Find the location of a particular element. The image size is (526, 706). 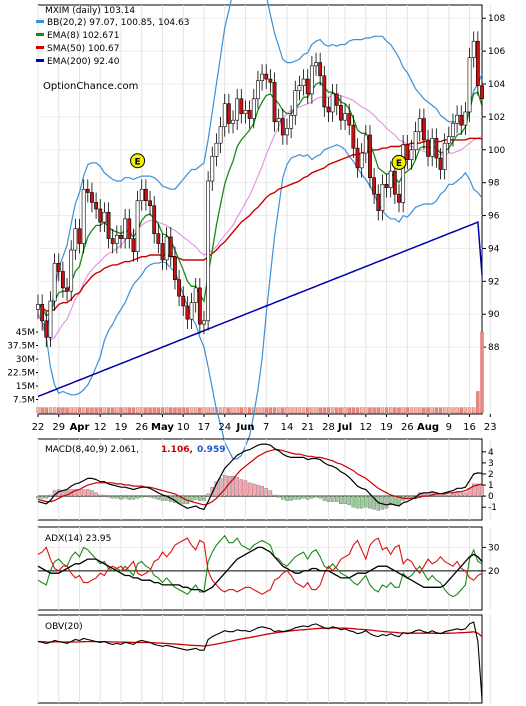

adx-title: ADX(14) 23.95 is located at coordinates (78, 539).